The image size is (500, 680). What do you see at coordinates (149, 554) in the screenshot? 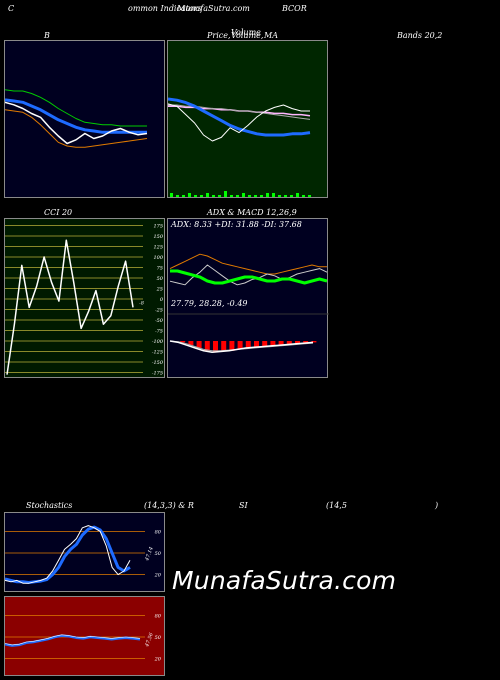
I see `stoch-value-label: 47.14` at bounding box center [149, 554].